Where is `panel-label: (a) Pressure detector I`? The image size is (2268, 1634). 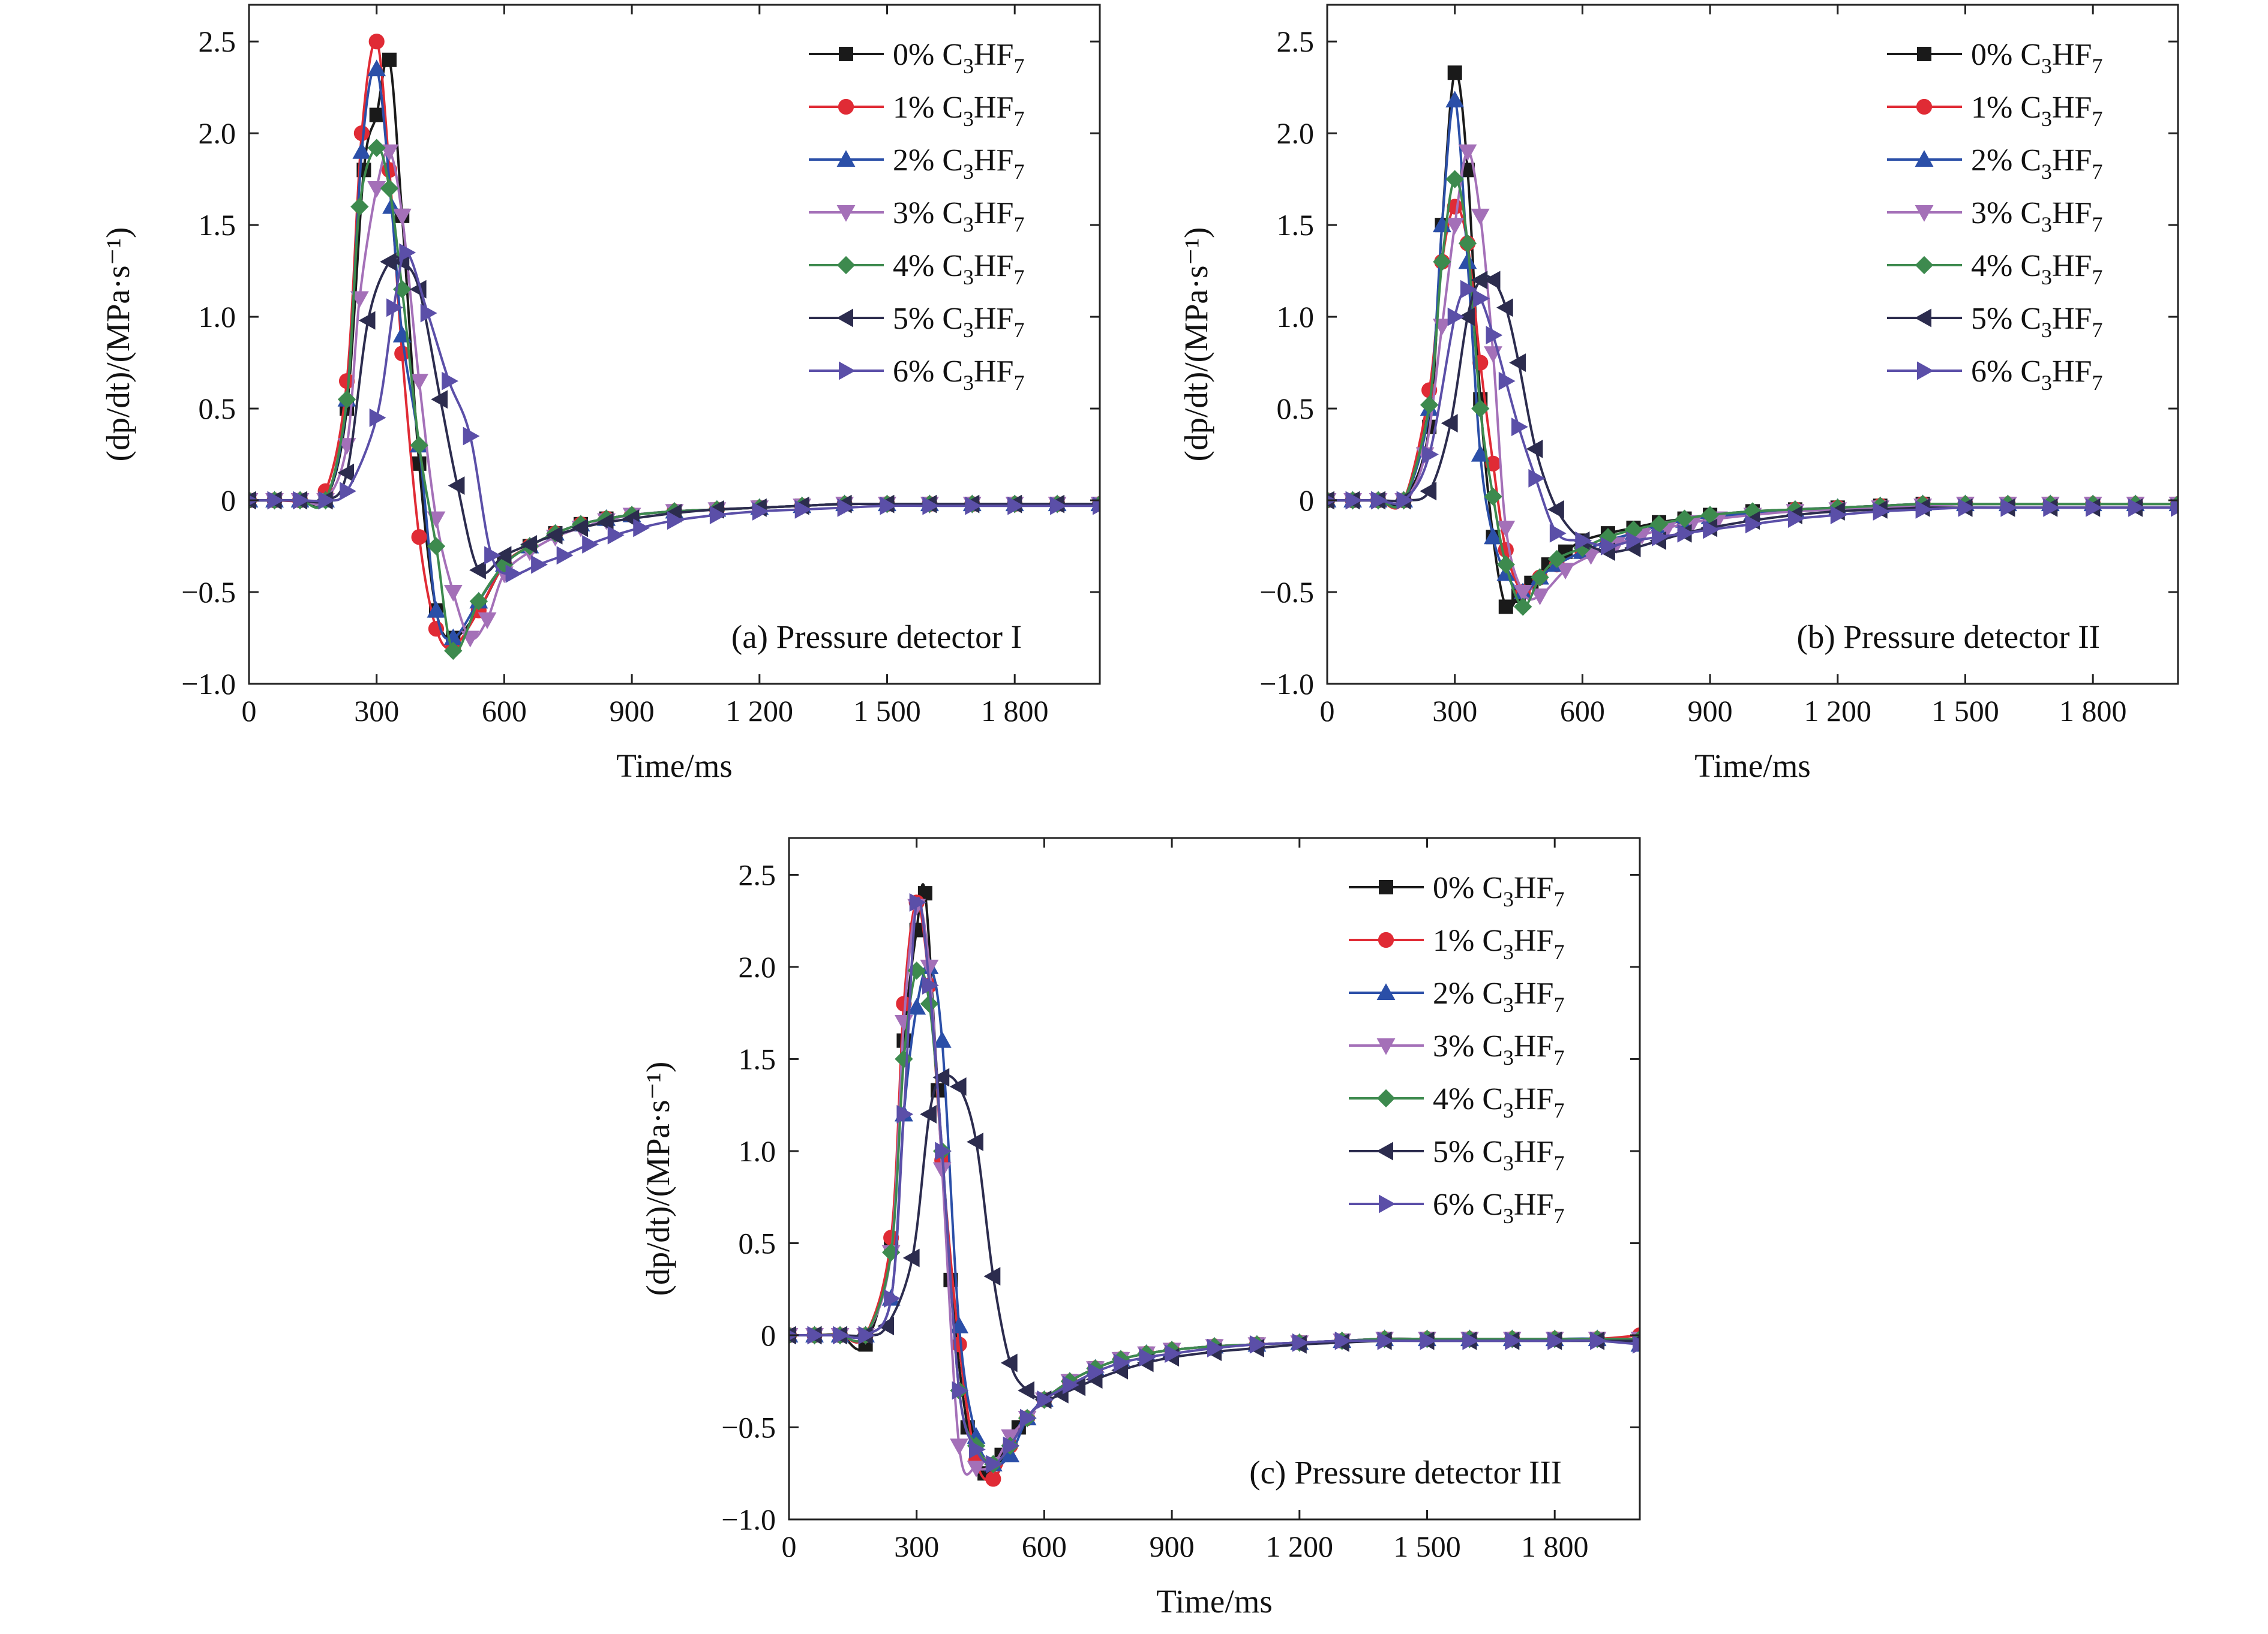 panel-label: (a) Pressure detector I is located at coordinates (877, 636).